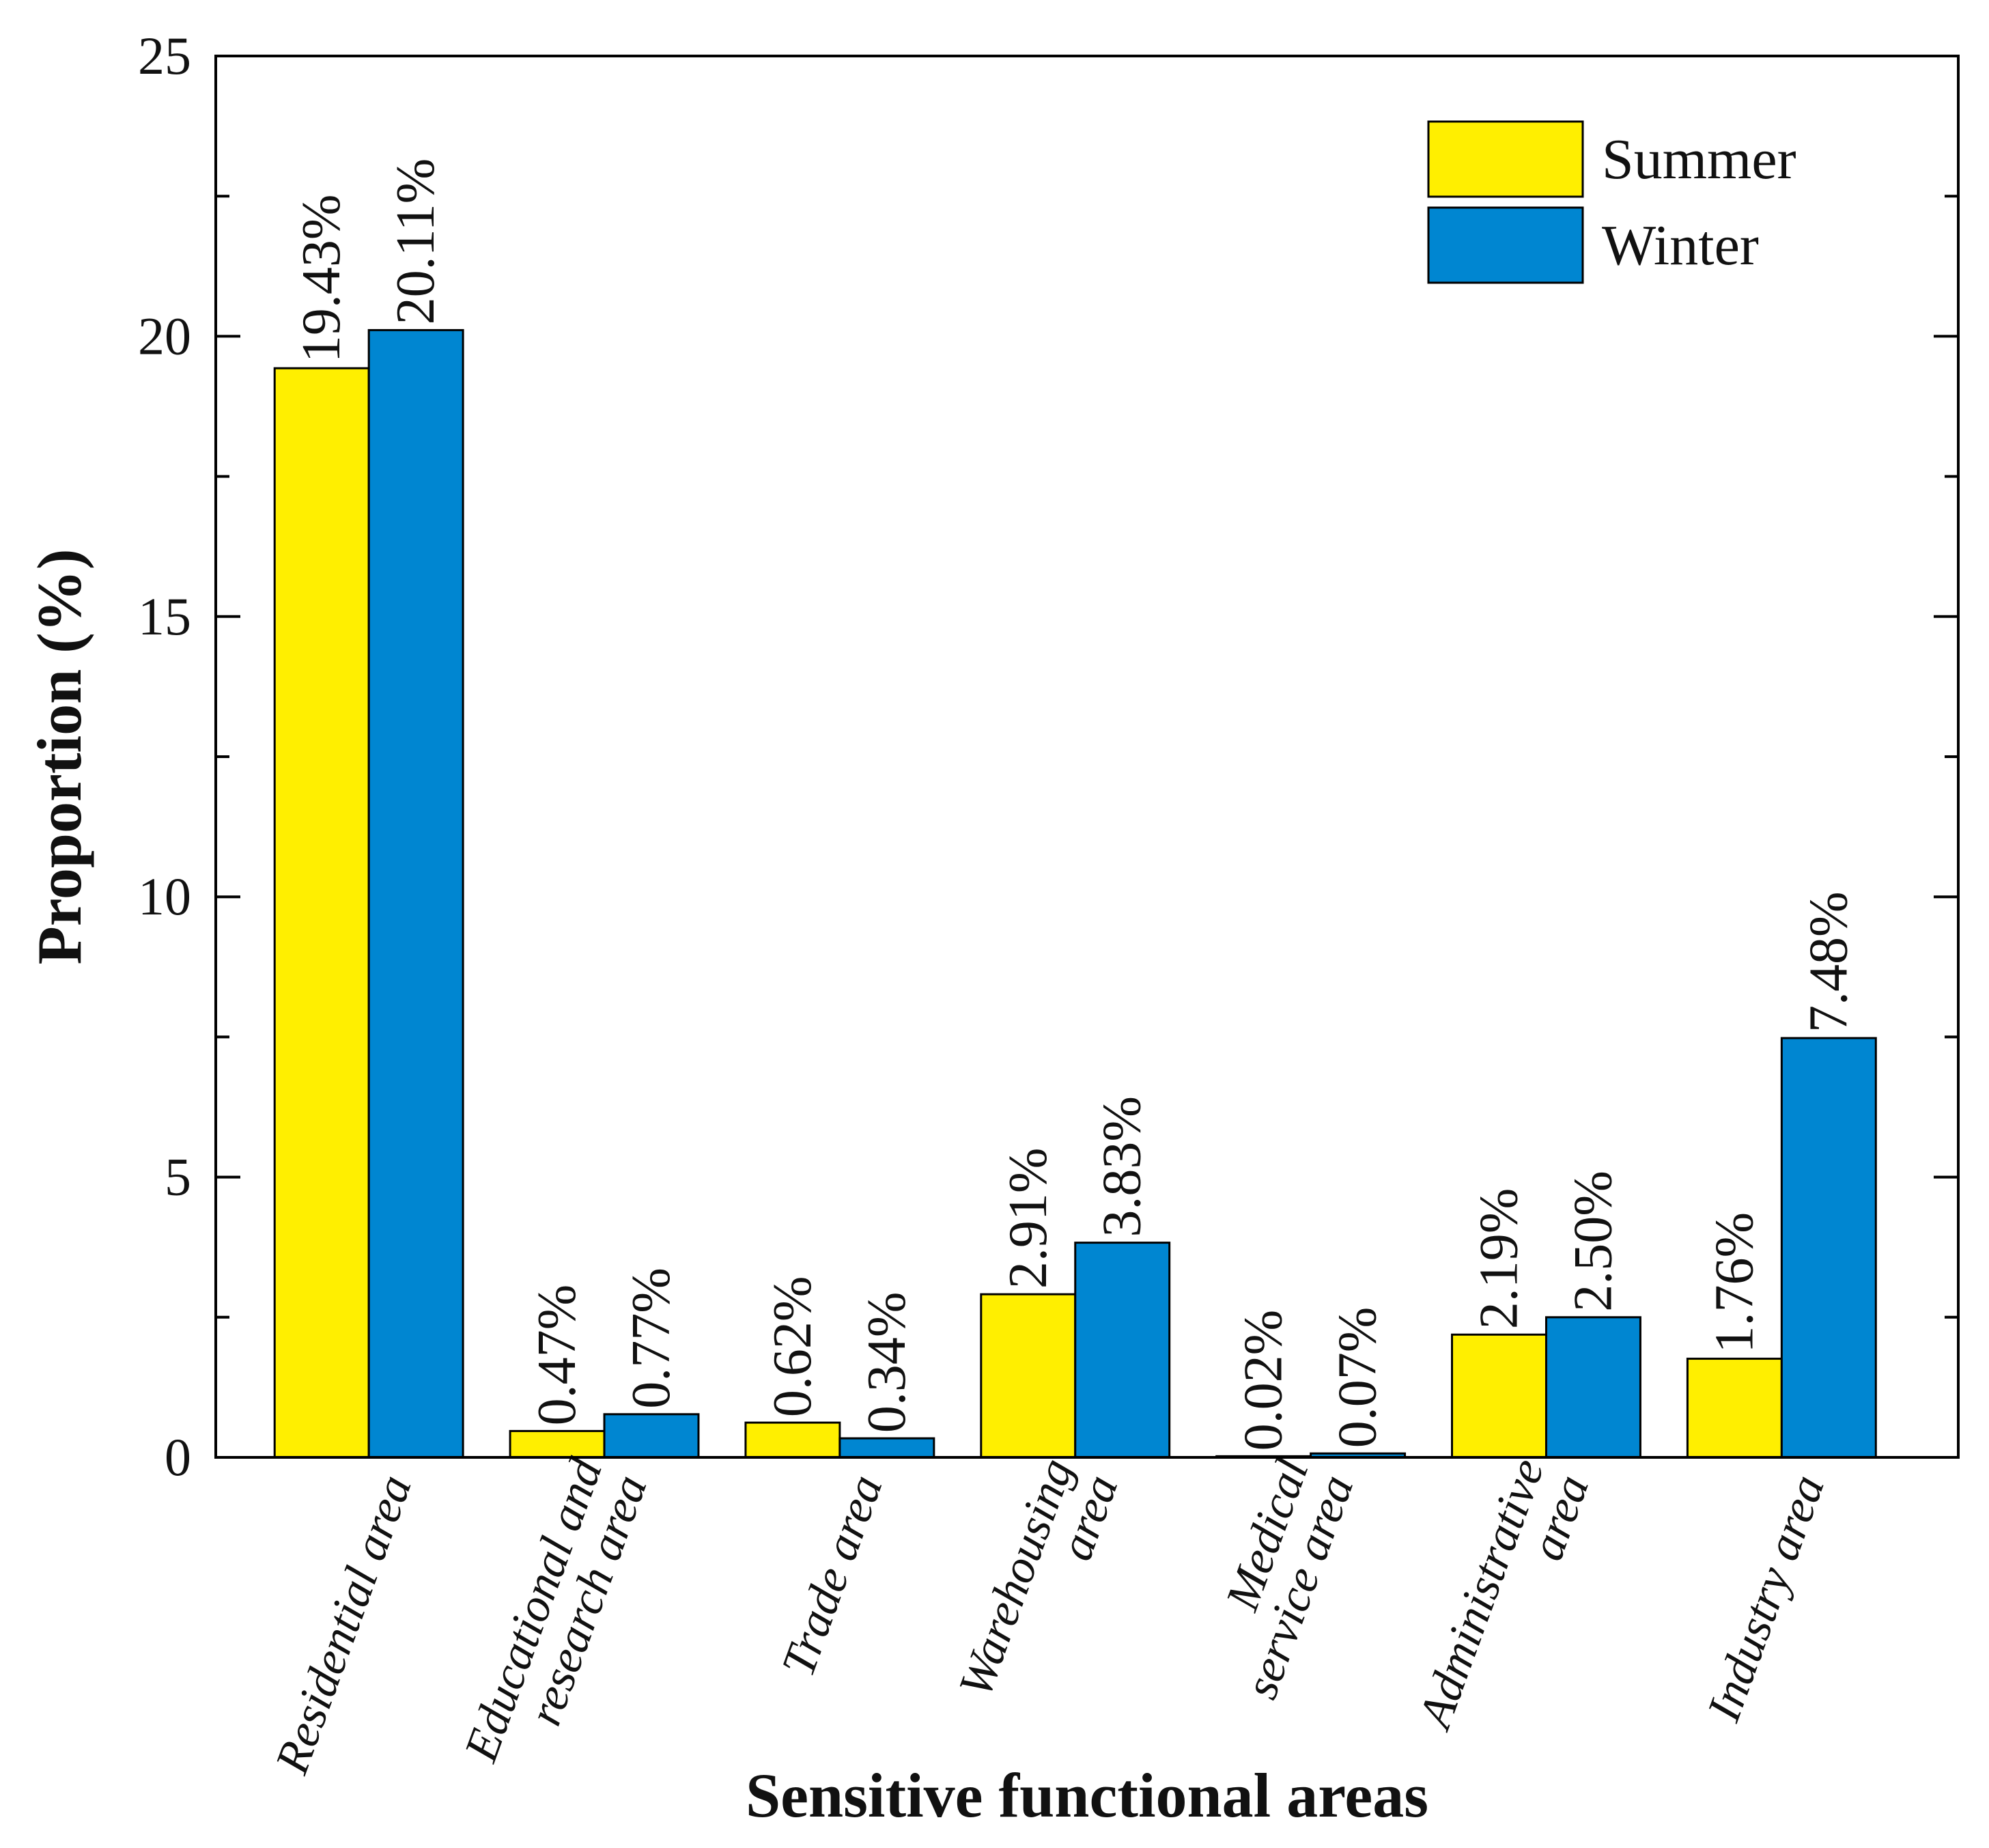 Image resolution: width=1989 pixels, height=1848 pixels. Describe the element at coordinates (1611, 202) in the screenshot. I see `legend: Summer Winter` at that location.